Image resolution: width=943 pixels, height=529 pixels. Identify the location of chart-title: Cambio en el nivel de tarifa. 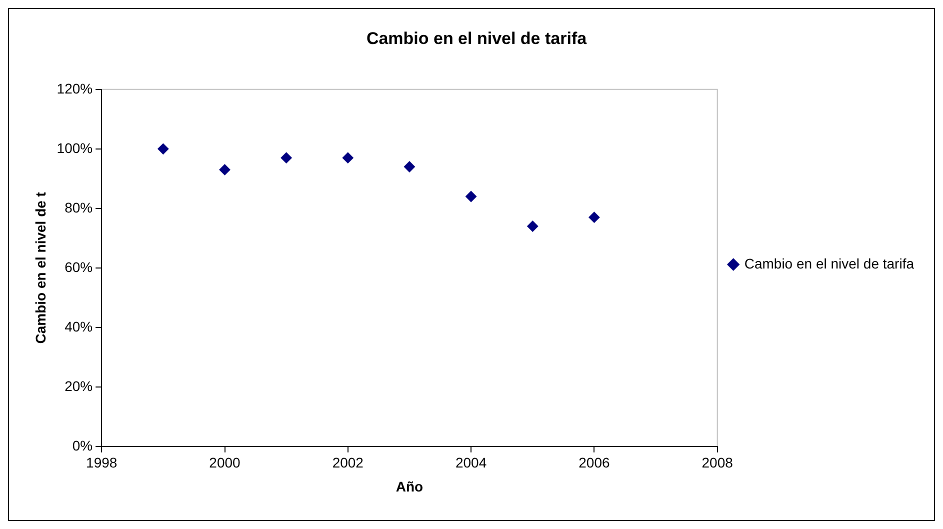
(477, 38).